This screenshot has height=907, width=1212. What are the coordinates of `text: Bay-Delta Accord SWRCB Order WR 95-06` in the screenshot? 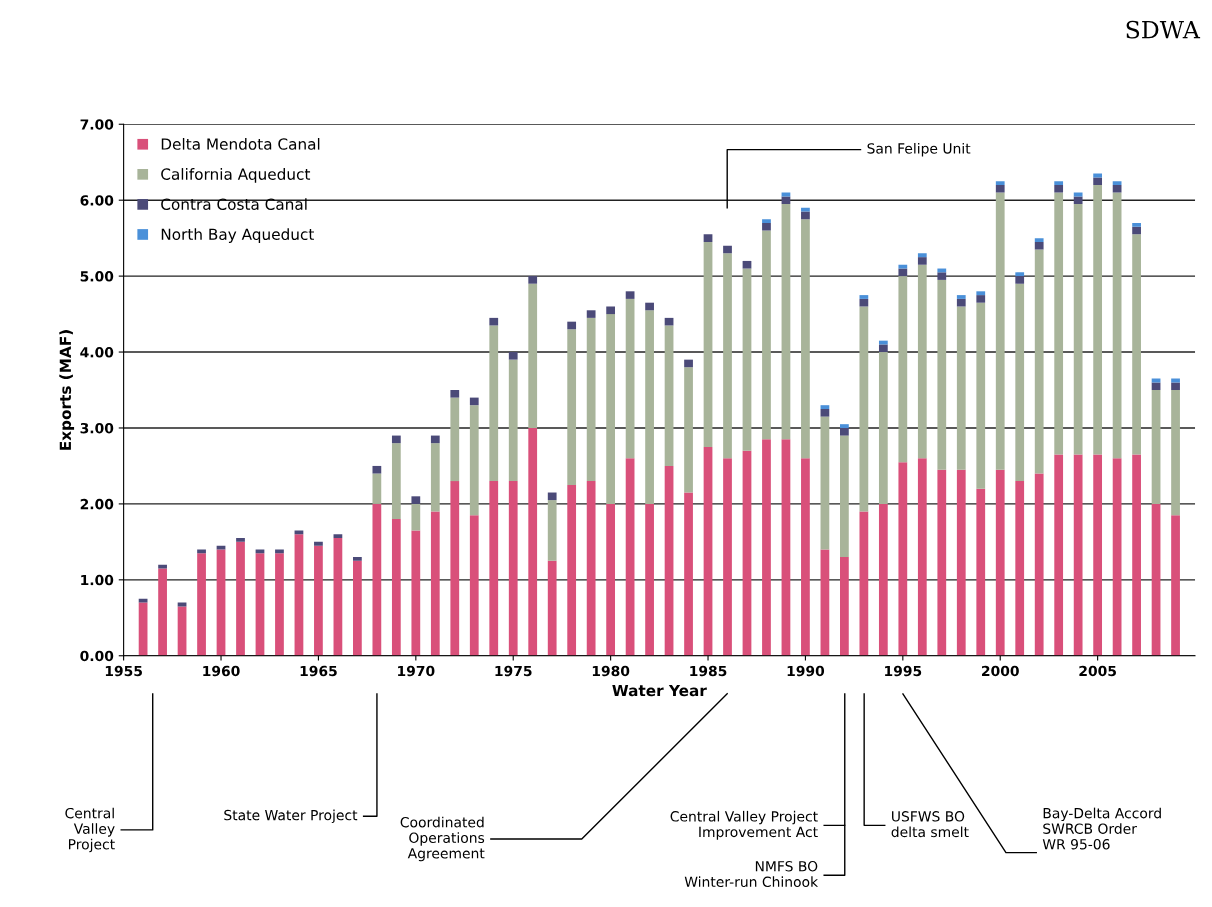 It's located at (1101, 828).